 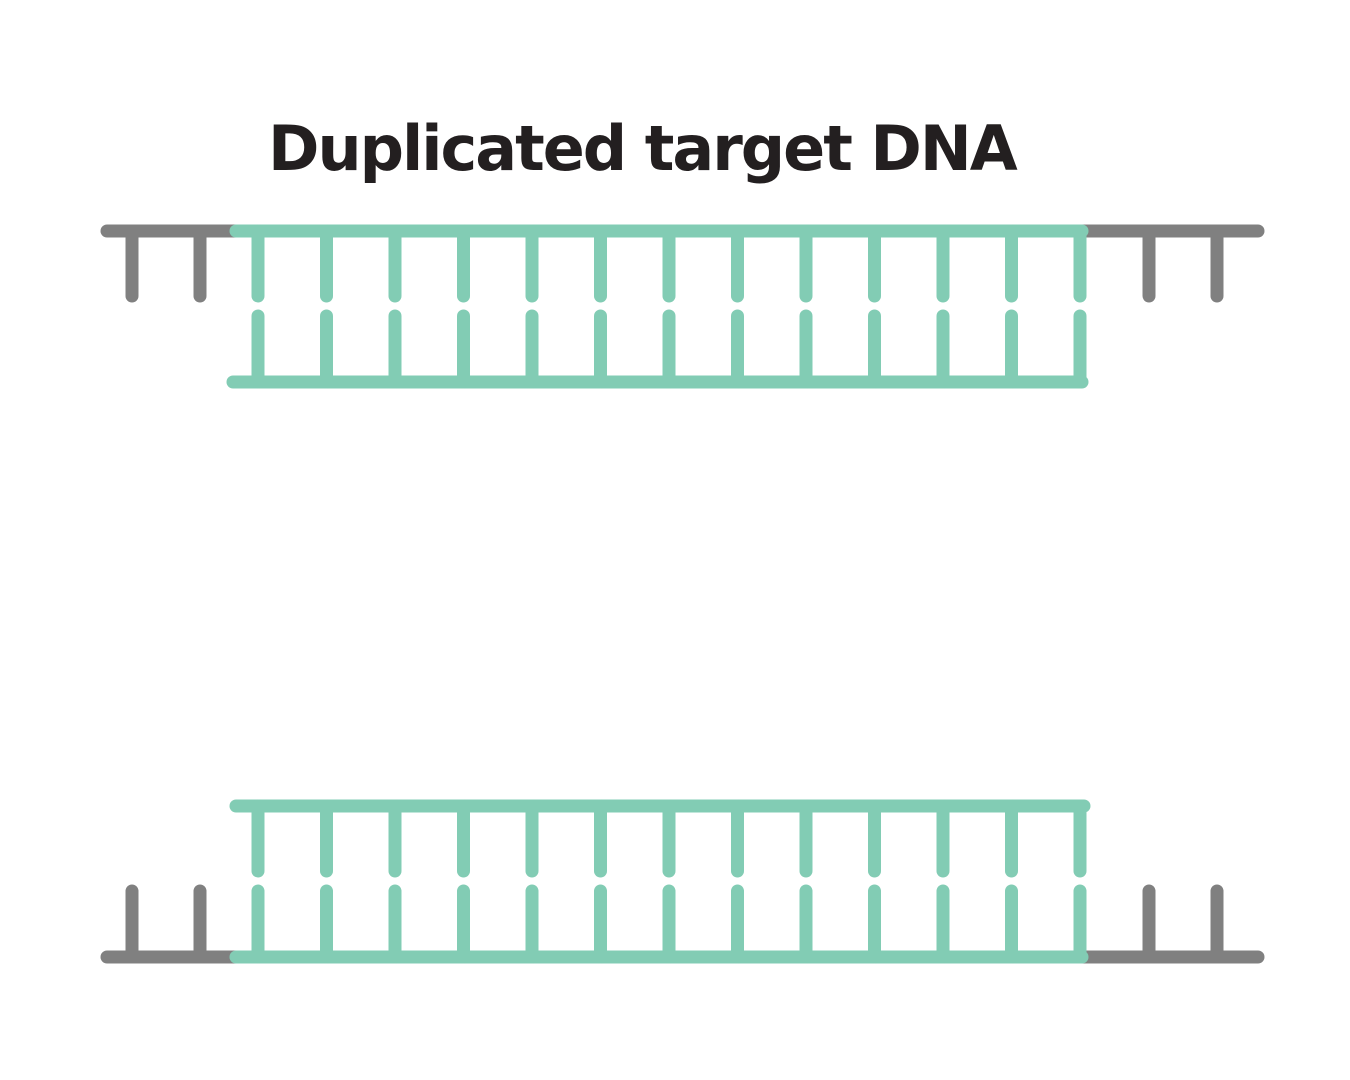 What do you see at coordinates (643, 148) in the screenshot?
I see `diagram-title: Duplicated target DNA` at bounding box center [643, 148].